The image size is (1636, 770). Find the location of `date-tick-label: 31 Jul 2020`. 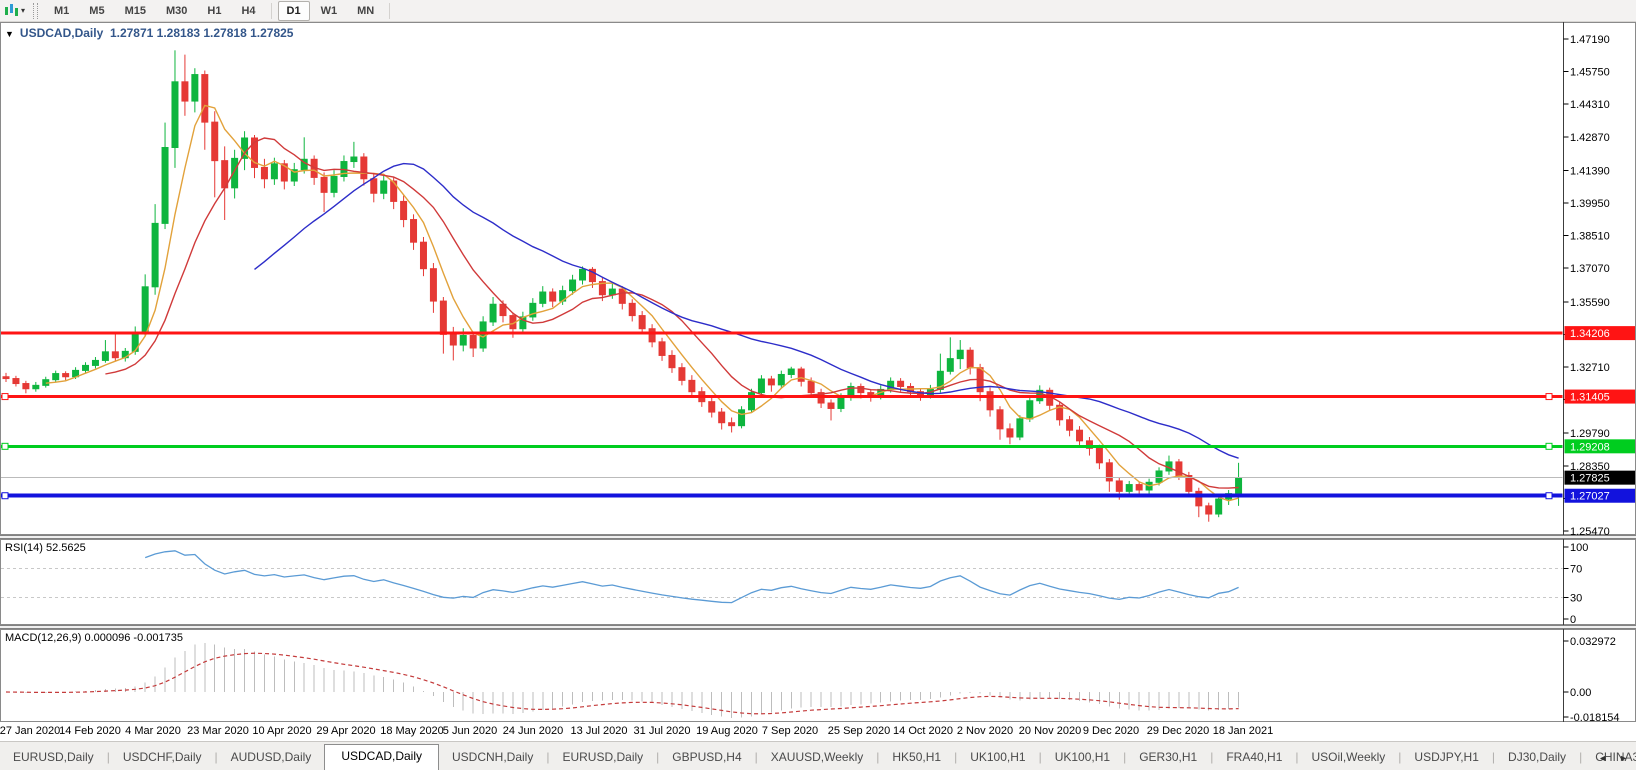

date-tick-label: 31 Jul 2020 is located at coordinates (662, 731).